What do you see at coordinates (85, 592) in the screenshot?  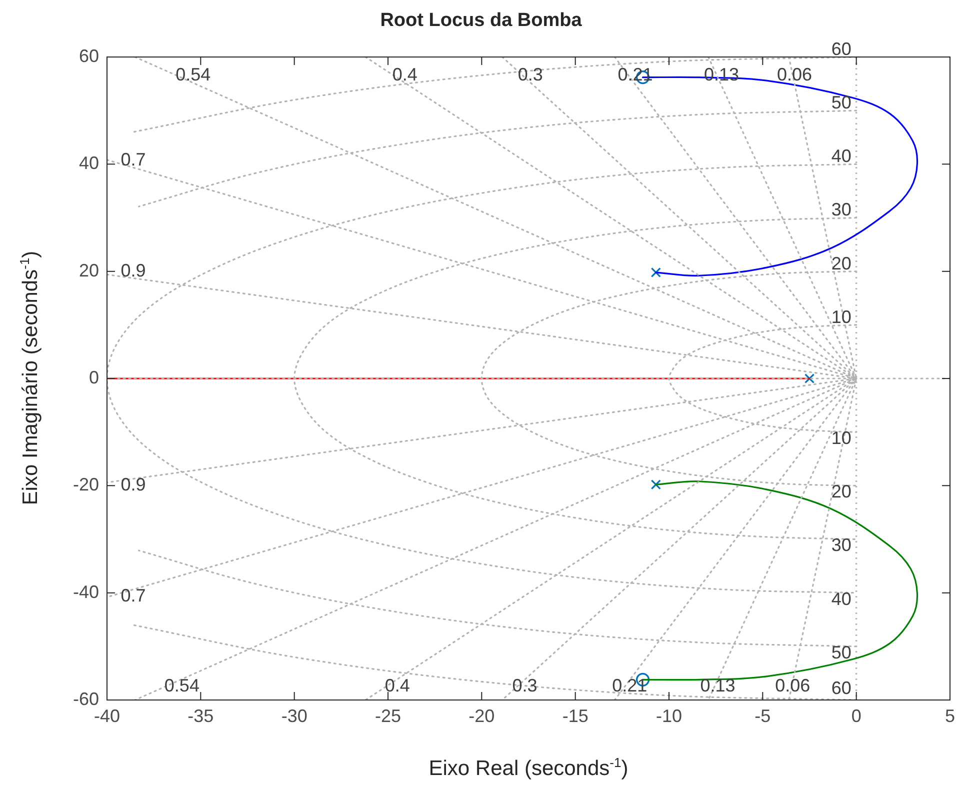 I see `y-tick-label: -40` at bounding box center [85, 592].